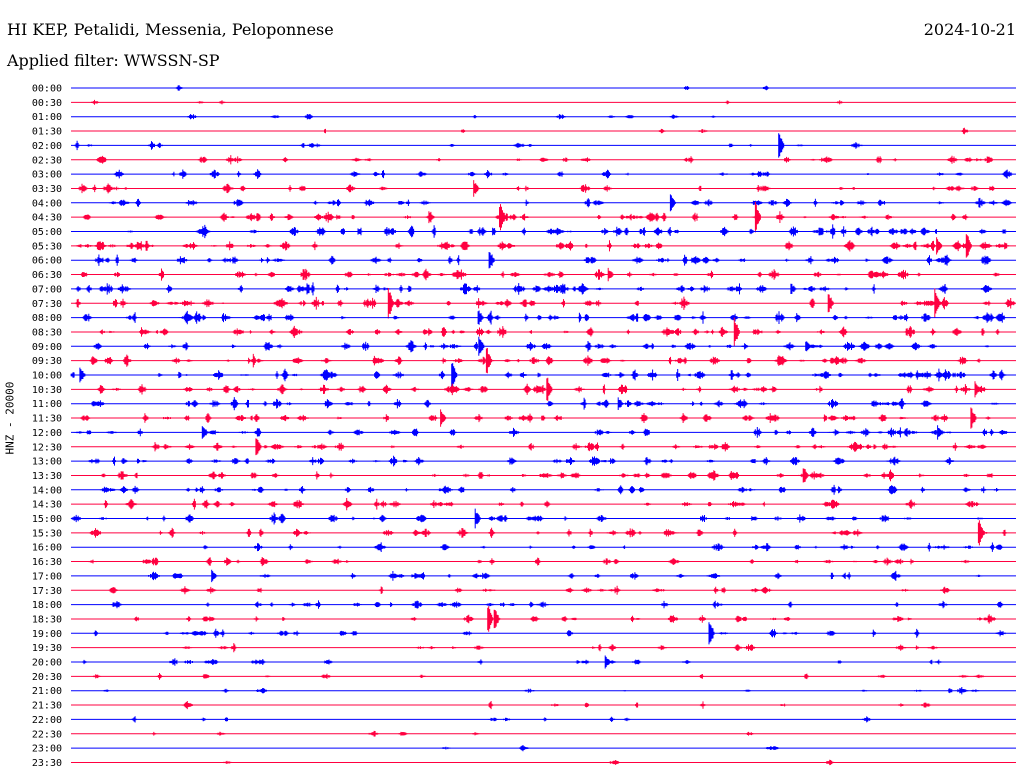  What do you see at coordinates (47, 146) in the screenshot?
I see `time-label: 02:00` at bounding box center [47, 146].